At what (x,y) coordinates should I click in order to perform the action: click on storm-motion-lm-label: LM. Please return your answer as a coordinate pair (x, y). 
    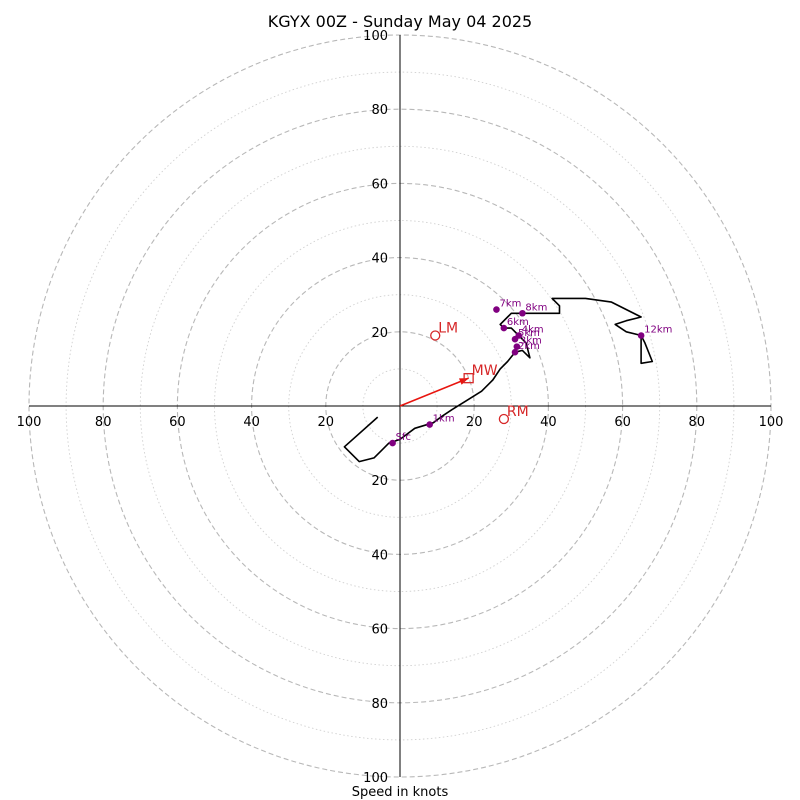
    Looking at the image, I should click on (448, 329).